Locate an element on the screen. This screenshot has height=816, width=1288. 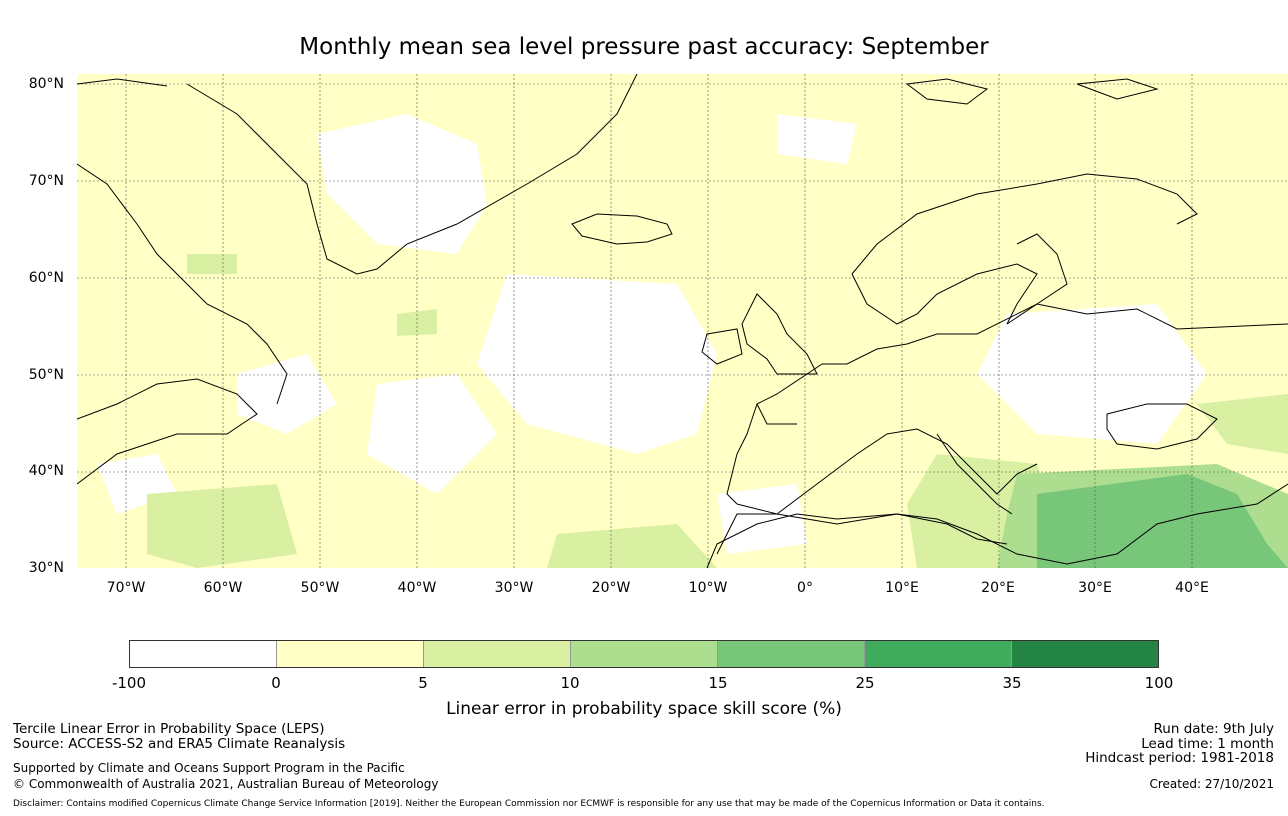
moderate-skill-regions is located at coordinates (1142, 516).